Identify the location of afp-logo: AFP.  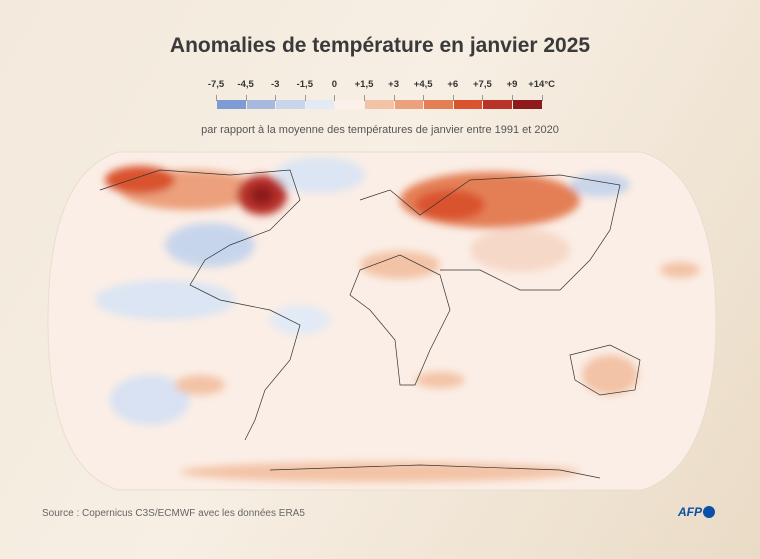
(696, 512).